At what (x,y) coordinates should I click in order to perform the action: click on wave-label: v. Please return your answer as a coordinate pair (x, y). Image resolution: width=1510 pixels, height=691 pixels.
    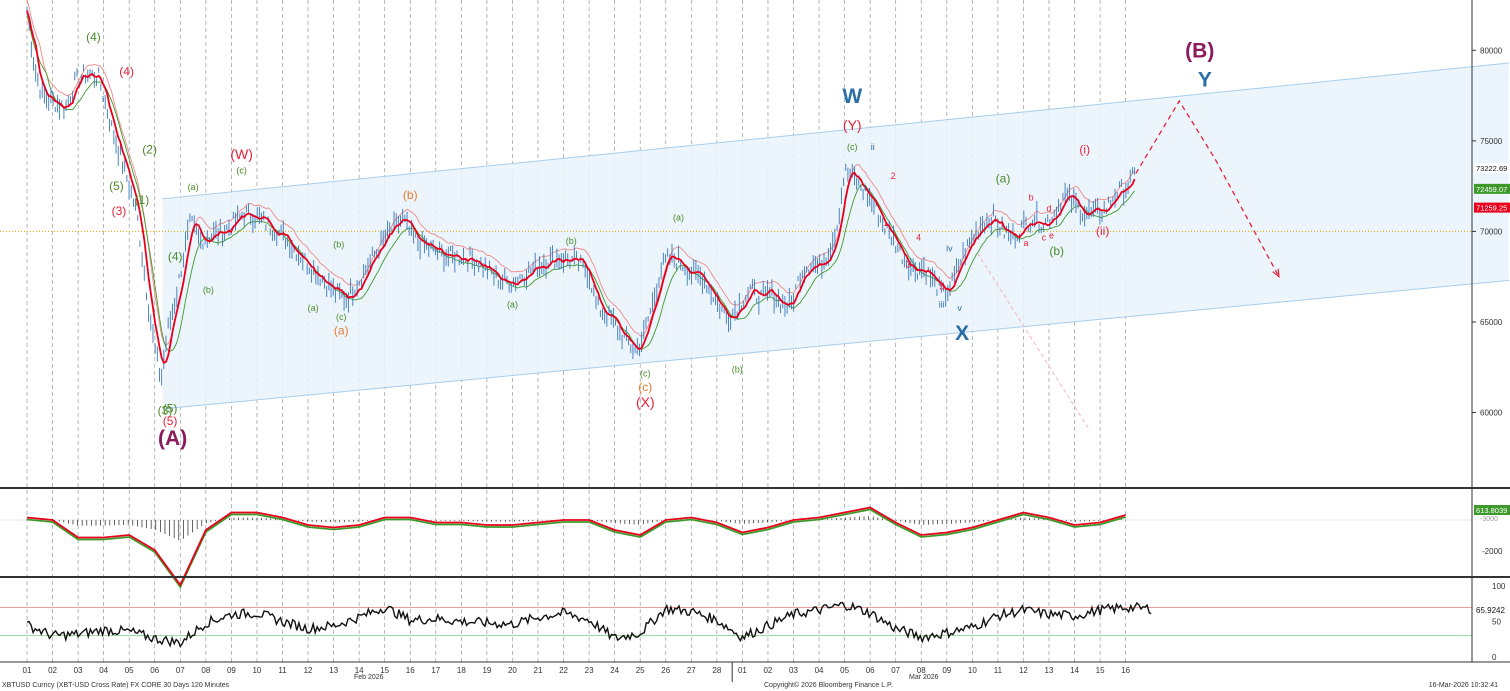
    Looking at the image, I should click on (959, 308).